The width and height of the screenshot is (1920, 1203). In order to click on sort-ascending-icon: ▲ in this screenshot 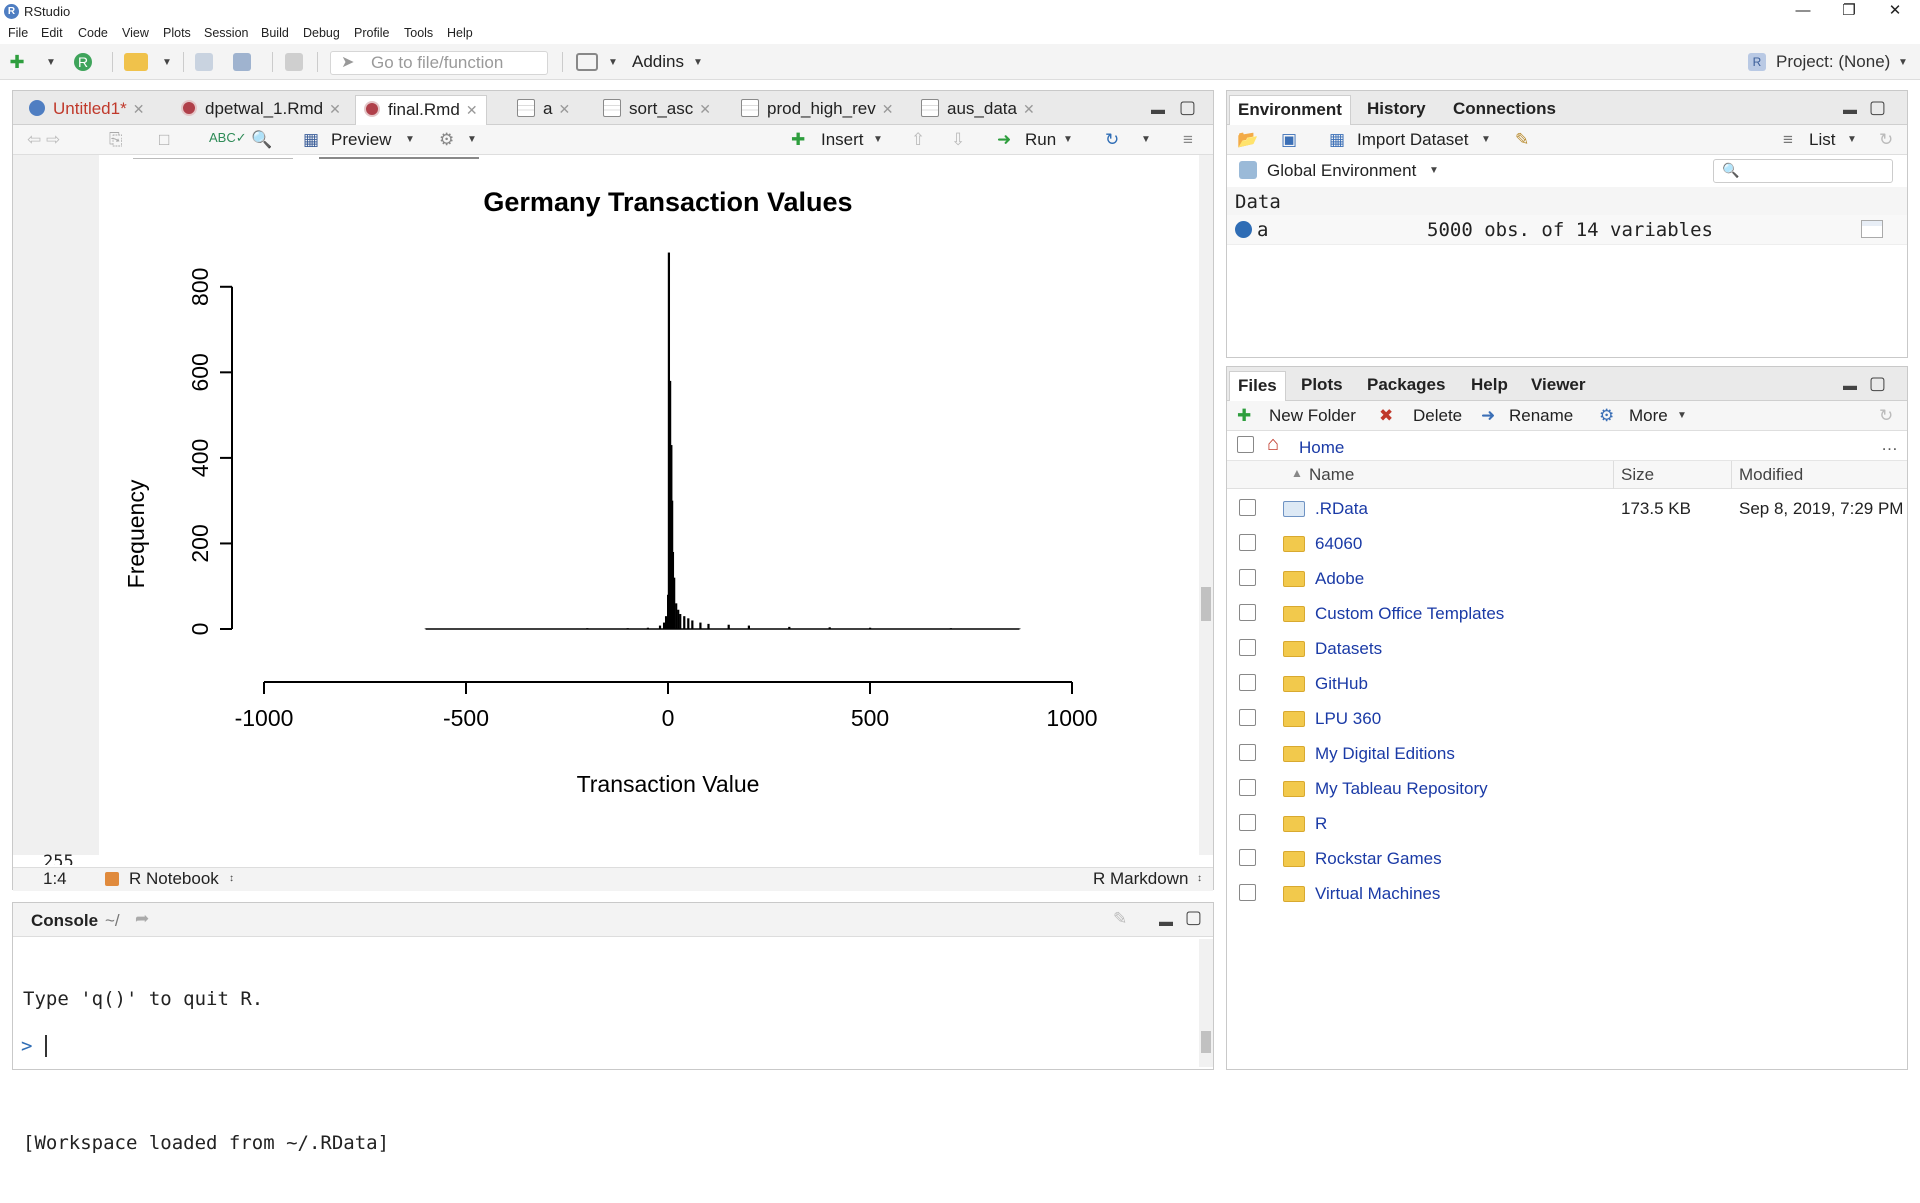, I will do `click(1297, 473)`.